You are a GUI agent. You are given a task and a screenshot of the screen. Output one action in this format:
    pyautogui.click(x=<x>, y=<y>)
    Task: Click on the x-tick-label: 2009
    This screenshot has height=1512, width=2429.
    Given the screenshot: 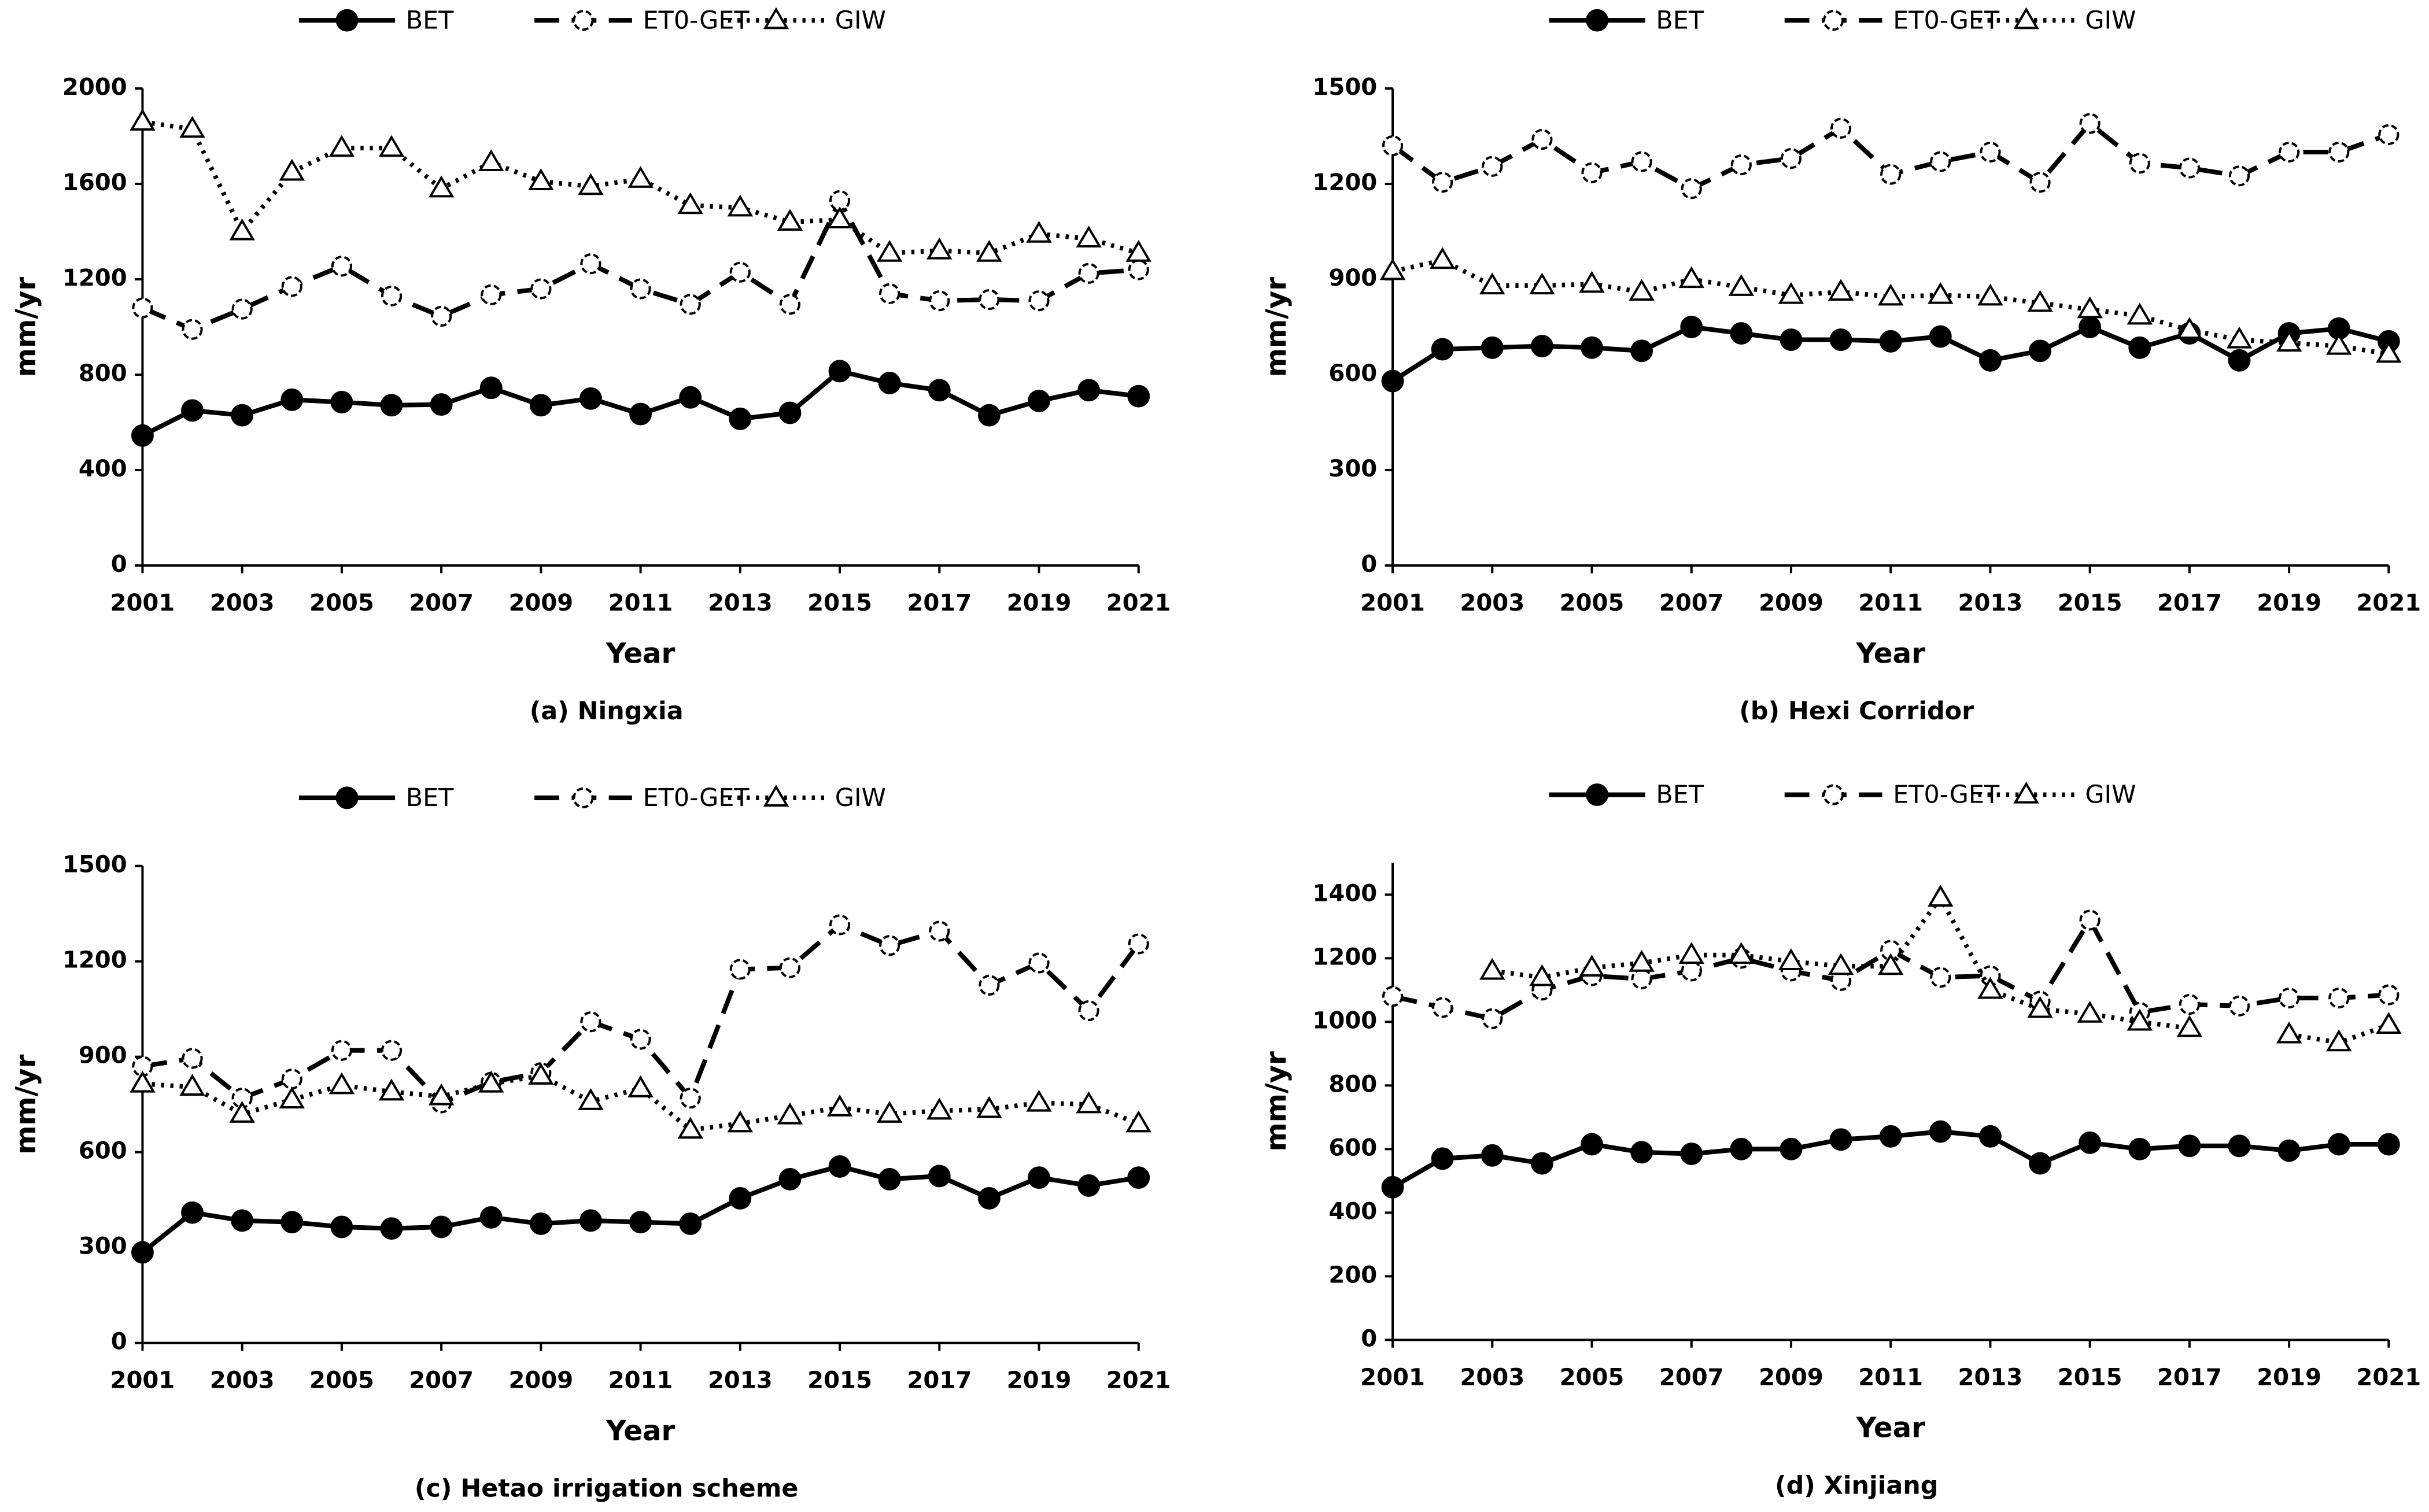 What is the action you would take?
    pyautogui.click(x=1791, y=603)
    